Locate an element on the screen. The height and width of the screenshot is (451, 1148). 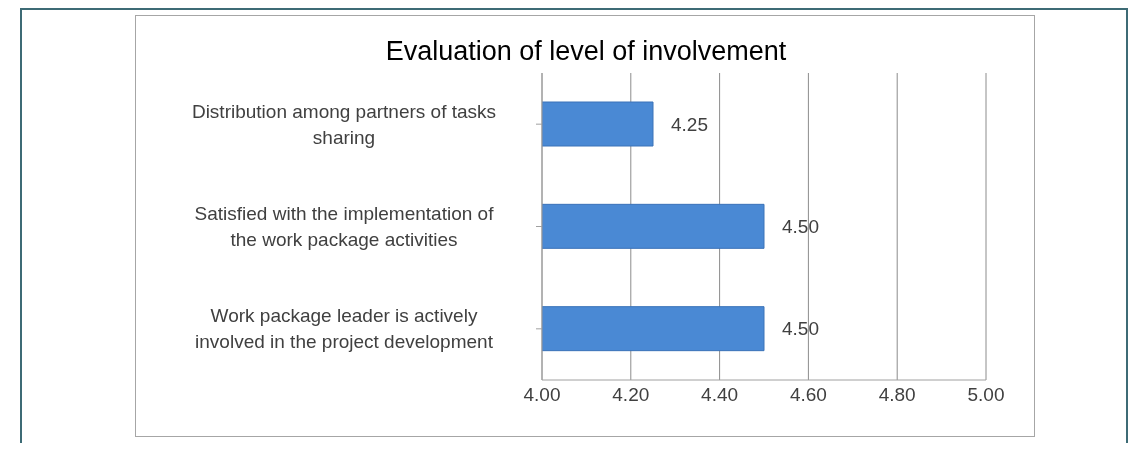
y-tick-label: Work package leader is actively involved in the project development is located at coordinates (344, 329).